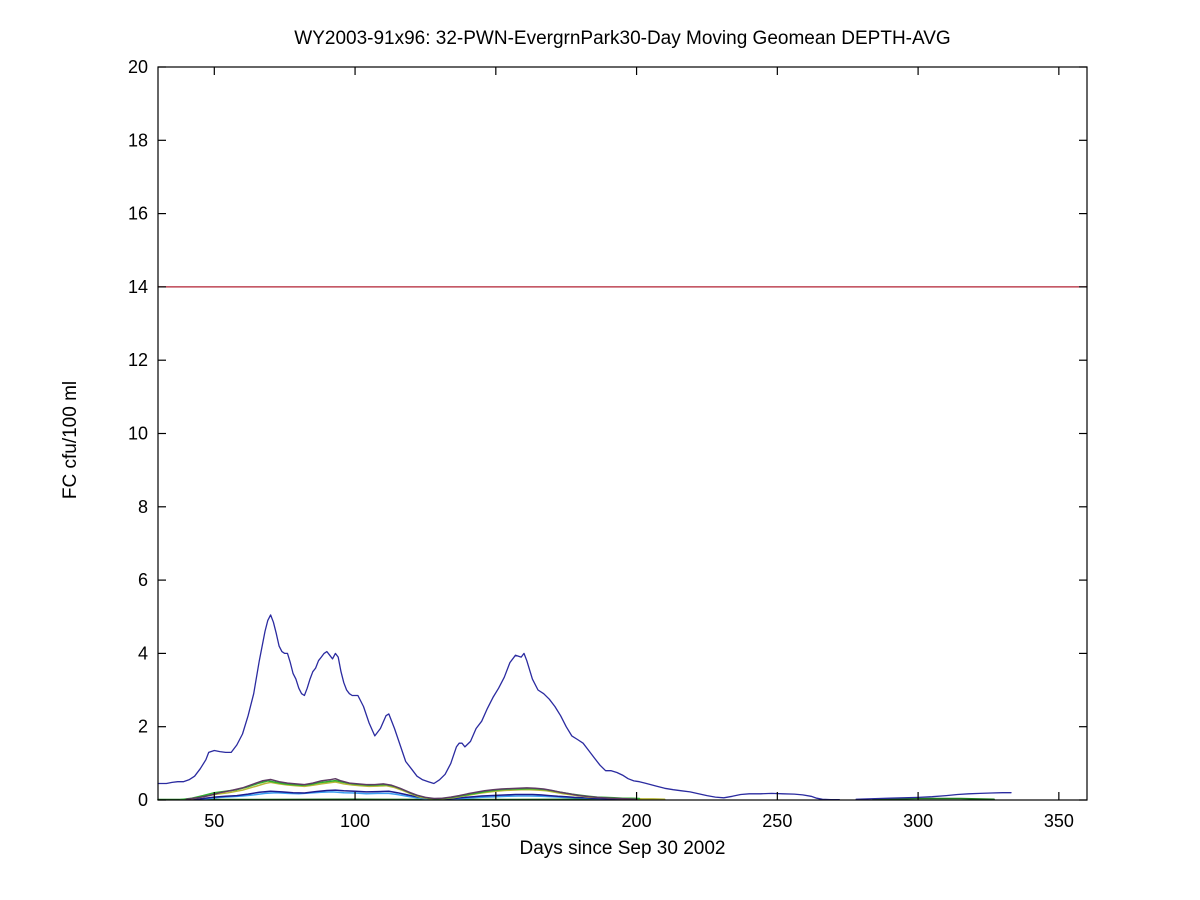 This screenshot has height=900, width=1200. What do you see at coordinates (143, 653) in the screenshot?
I see `y-tick-label: 4` at bounding box center [143, 653].